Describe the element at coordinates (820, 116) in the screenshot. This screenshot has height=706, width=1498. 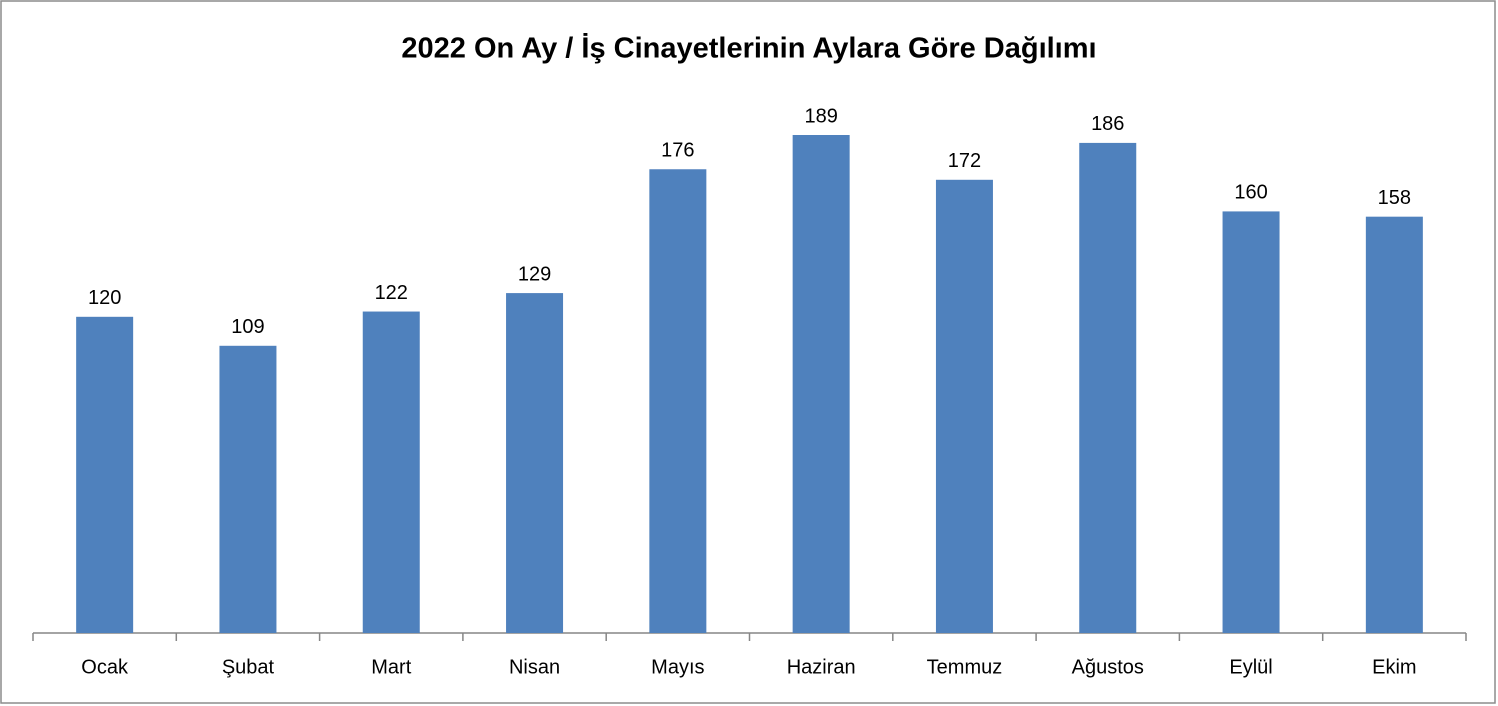
I see `value-label: 189` at that location.